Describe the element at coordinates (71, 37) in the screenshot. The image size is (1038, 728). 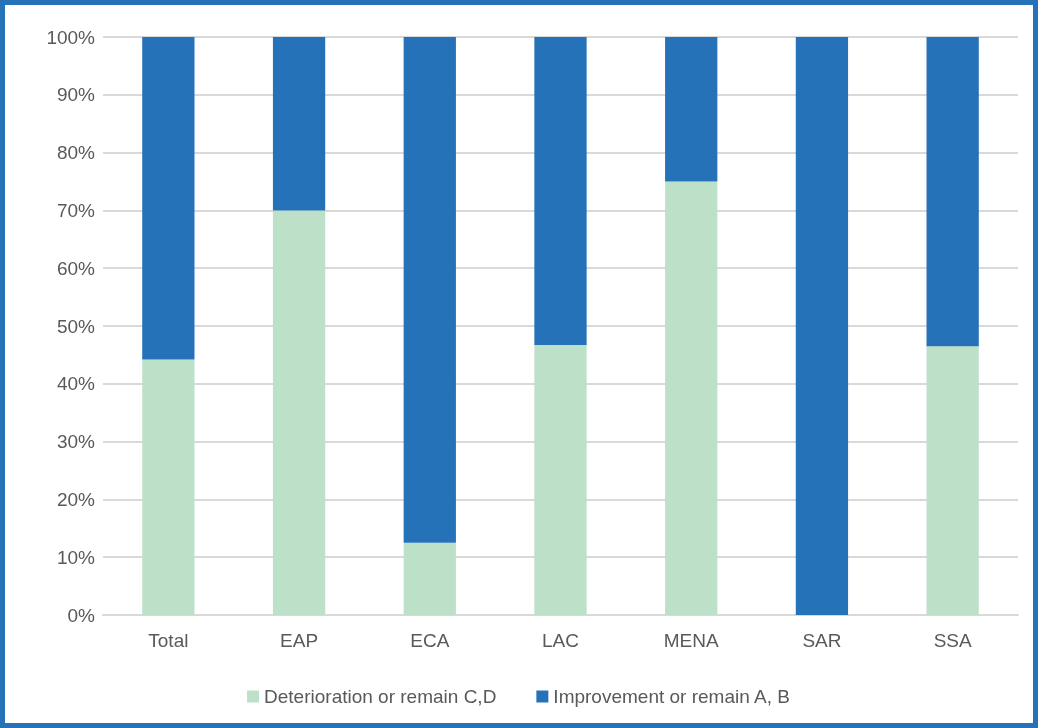
I see `y-tick-label: 100%` at that location.